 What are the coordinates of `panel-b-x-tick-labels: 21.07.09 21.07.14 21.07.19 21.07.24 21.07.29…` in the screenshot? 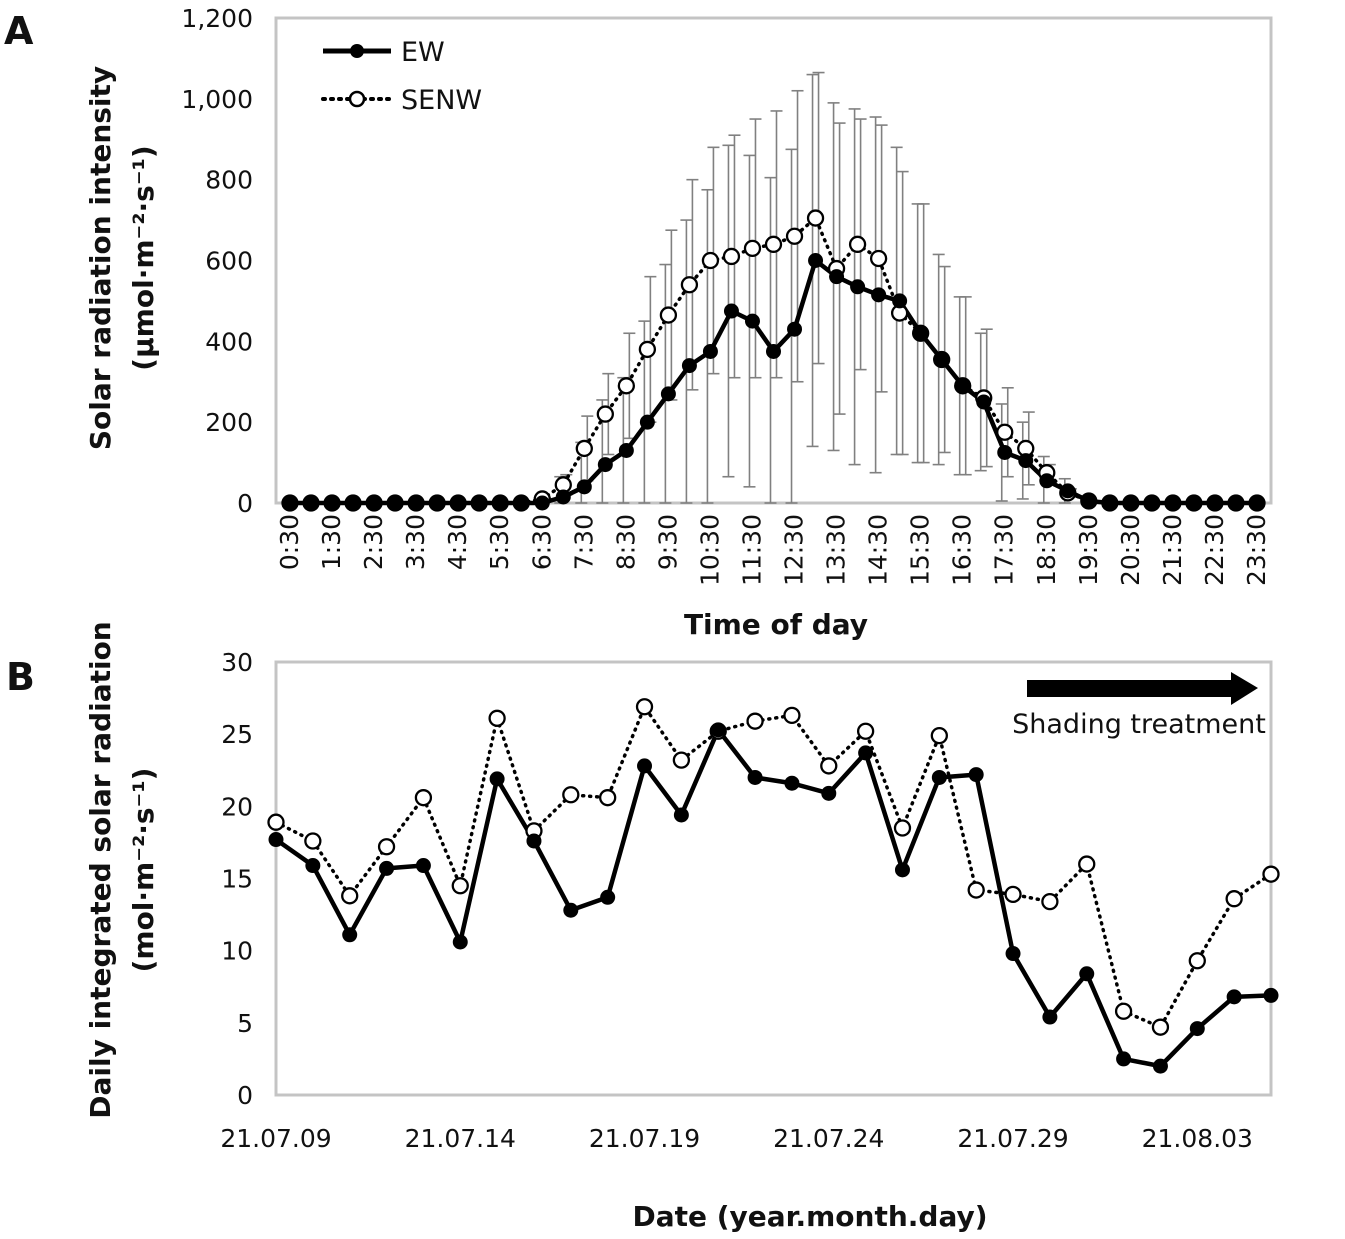 It's located at (736, 1138).